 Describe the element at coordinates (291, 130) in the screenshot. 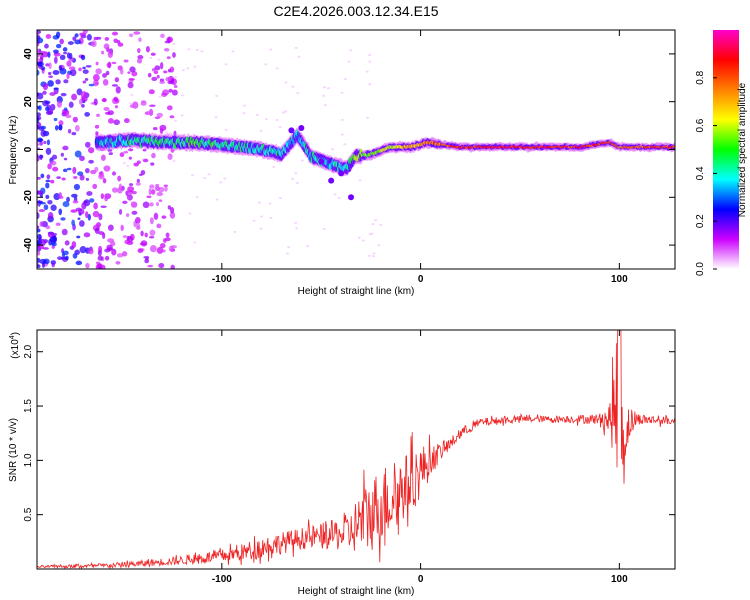

I see `spectrogram-blob` at that location.